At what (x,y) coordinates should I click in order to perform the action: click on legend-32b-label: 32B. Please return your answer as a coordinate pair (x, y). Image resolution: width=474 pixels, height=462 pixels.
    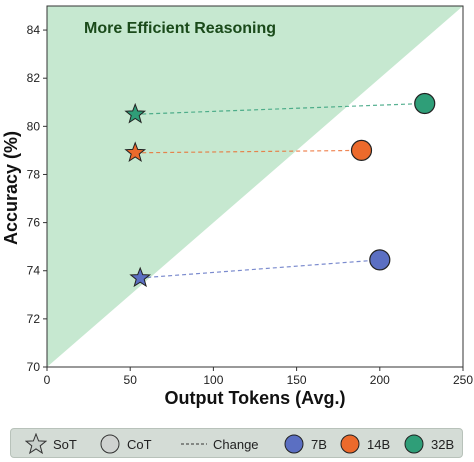
    Looking at the image, I should click on (443, 444).